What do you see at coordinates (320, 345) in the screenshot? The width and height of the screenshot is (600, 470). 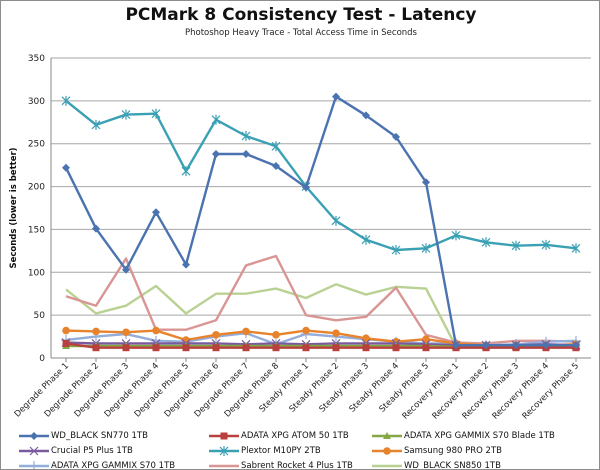 I see `series-line` at bounding box center [320, 345].